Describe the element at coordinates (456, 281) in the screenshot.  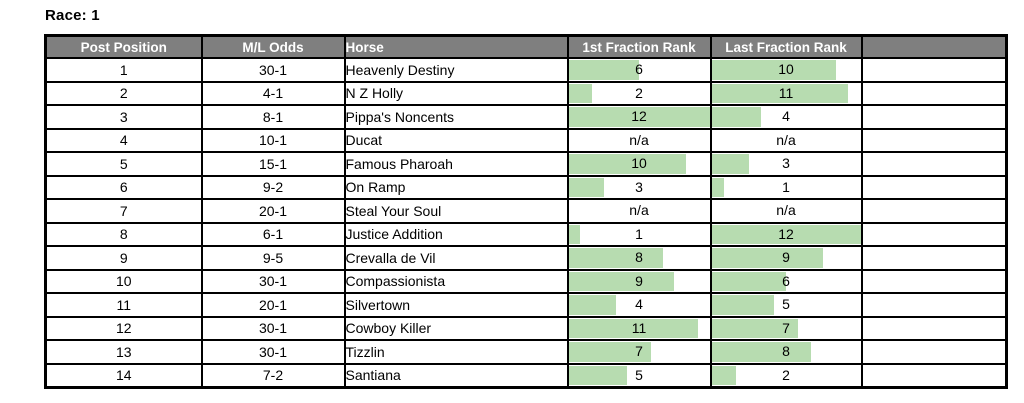
I see `cell-horse: Compassionista` at that location.